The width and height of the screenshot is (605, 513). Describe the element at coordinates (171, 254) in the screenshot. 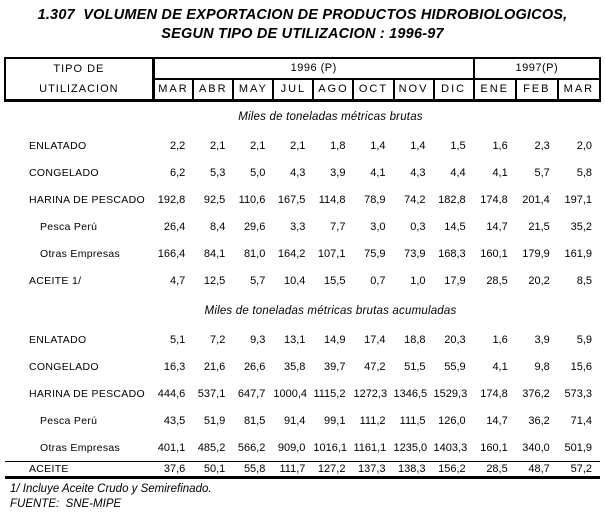

I see `data-cell: 166,4` at that location.